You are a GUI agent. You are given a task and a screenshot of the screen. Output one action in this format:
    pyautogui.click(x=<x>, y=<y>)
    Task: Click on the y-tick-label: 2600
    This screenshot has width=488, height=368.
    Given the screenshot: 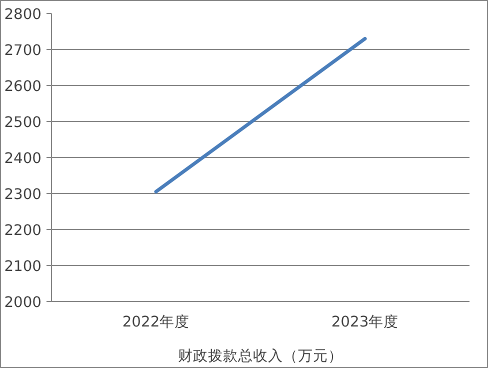 What is the action you would take?
    pyautogui.click(x=23, y=86)
    